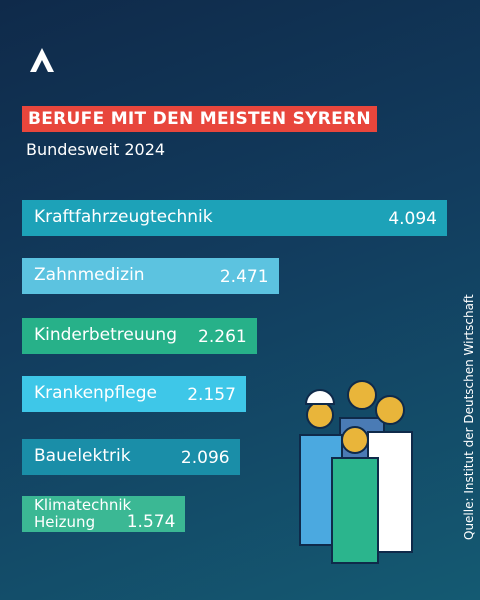  I want to click on chart-title: BERUFE MIT DEN MEISTEN SYRERN, so click(199, 119).